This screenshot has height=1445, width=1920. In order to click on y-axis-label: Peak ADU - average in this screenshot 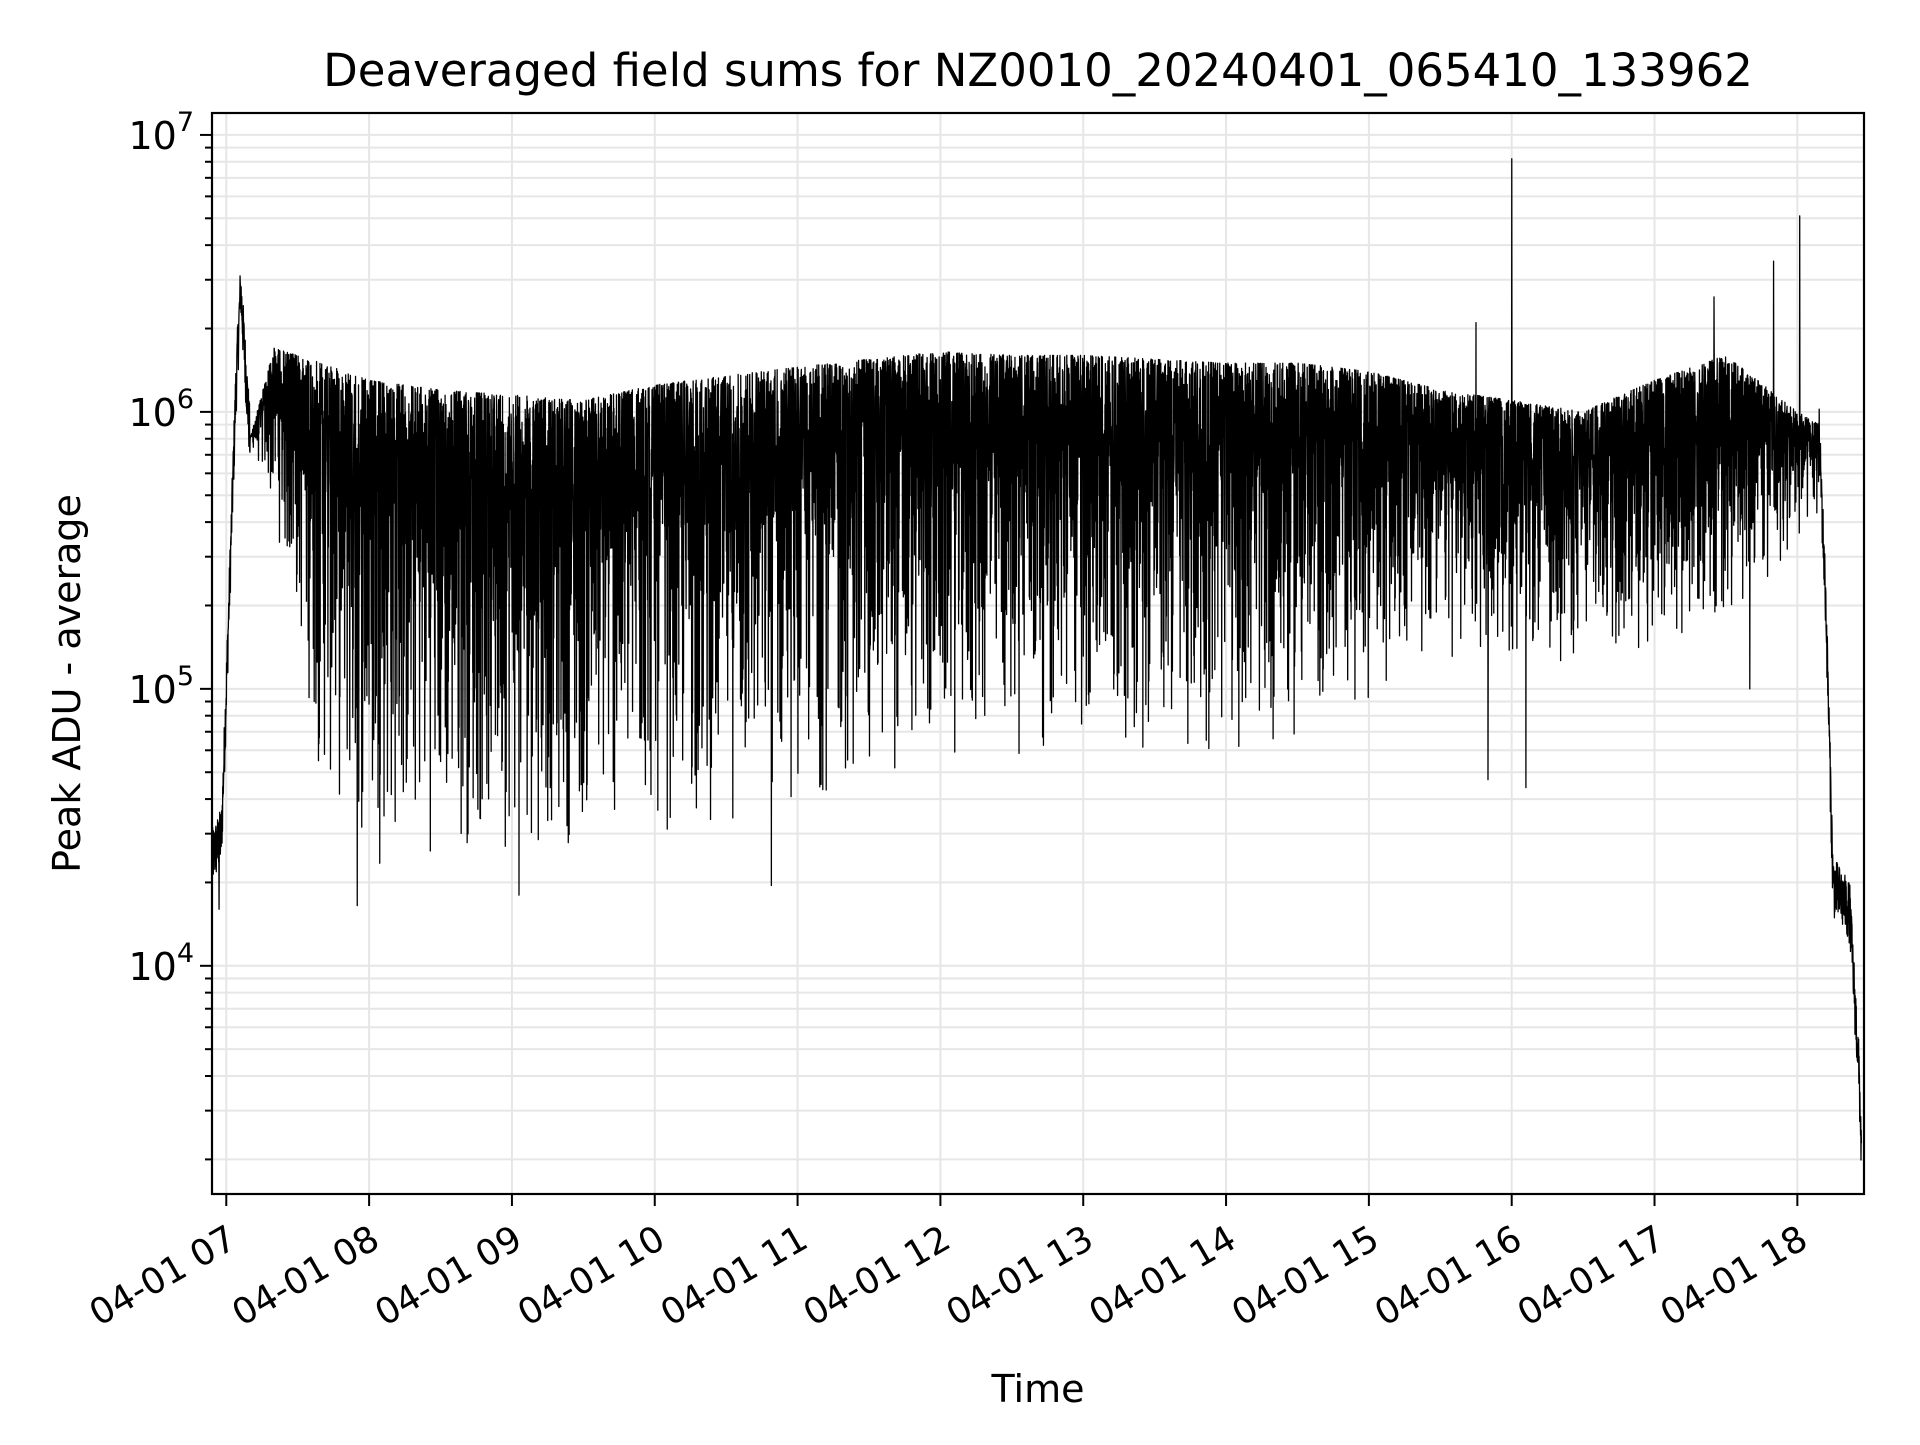, I will do `click(67, 683)`.